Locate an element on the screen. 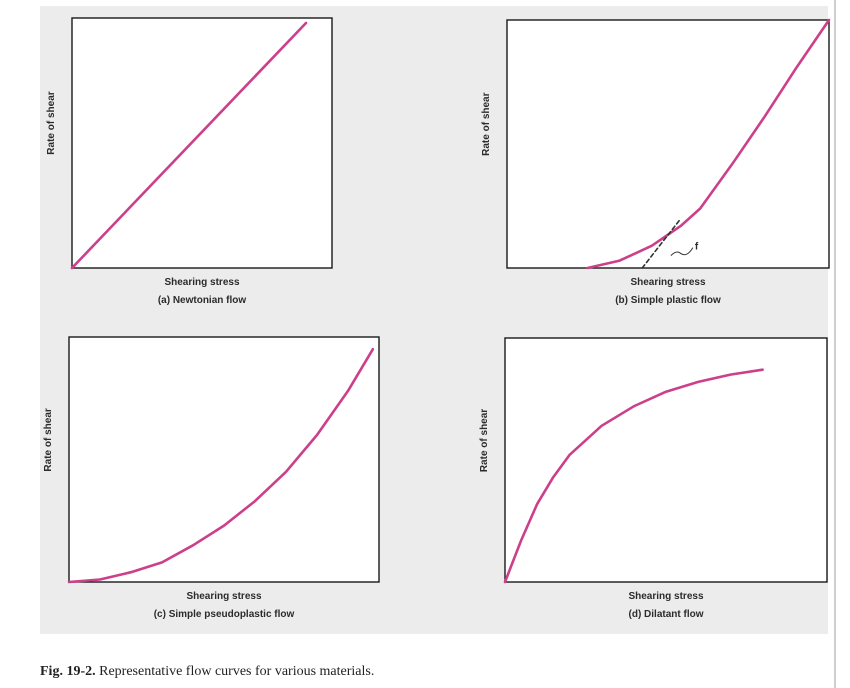 This screenshot has height=688, width=850. x-axis-label-plastic: Shearing stress is located at coordinates (667, 282).